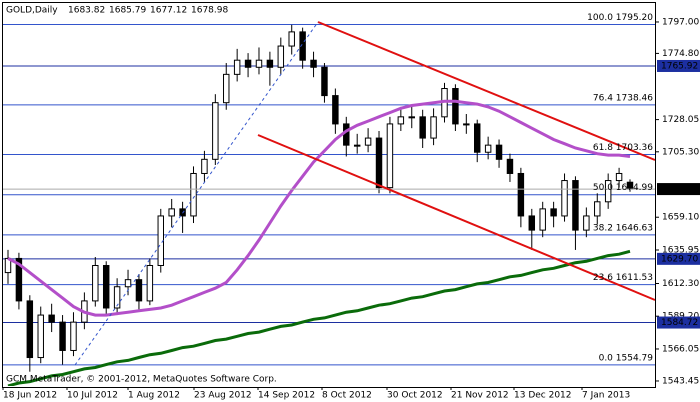  Describe the element at coordinates (623, 188) in the screenshot. I see `fib-label: 50.0 1674.99` at that location.